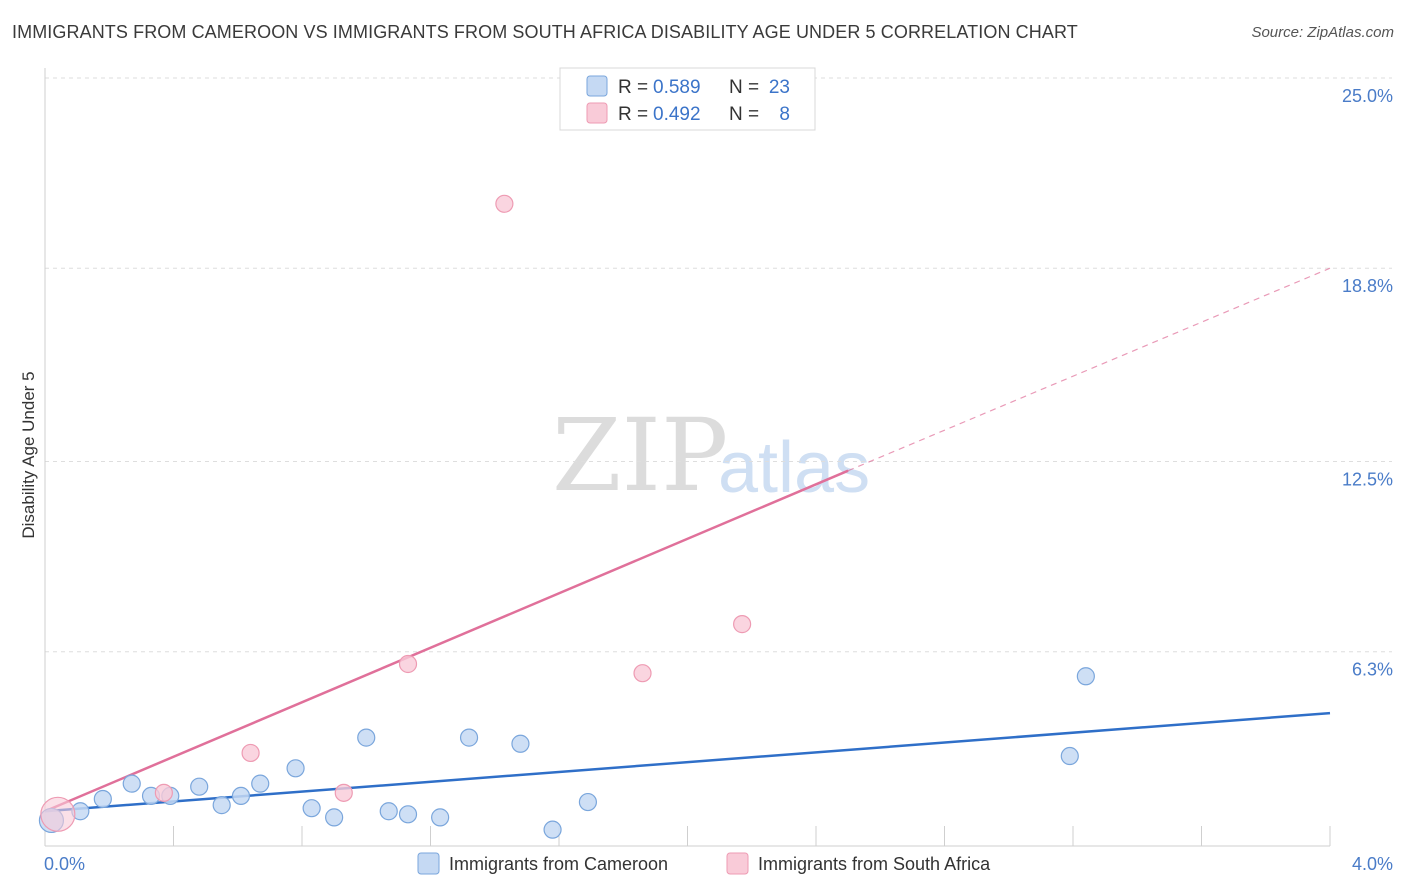  I want to click on y-tick-labels: 6.3% 12.5% 18.8% 25.0%, so click(1367, 383).